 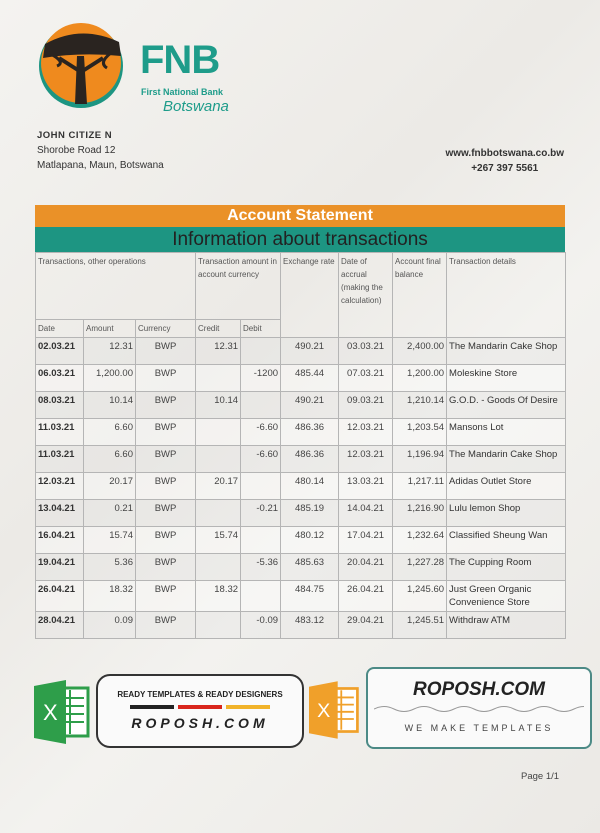 What do you see at coordinates (505, 168) in the screenshot?
I see `bank-phone: +267 397 5561` at bounding box center [505, 168].